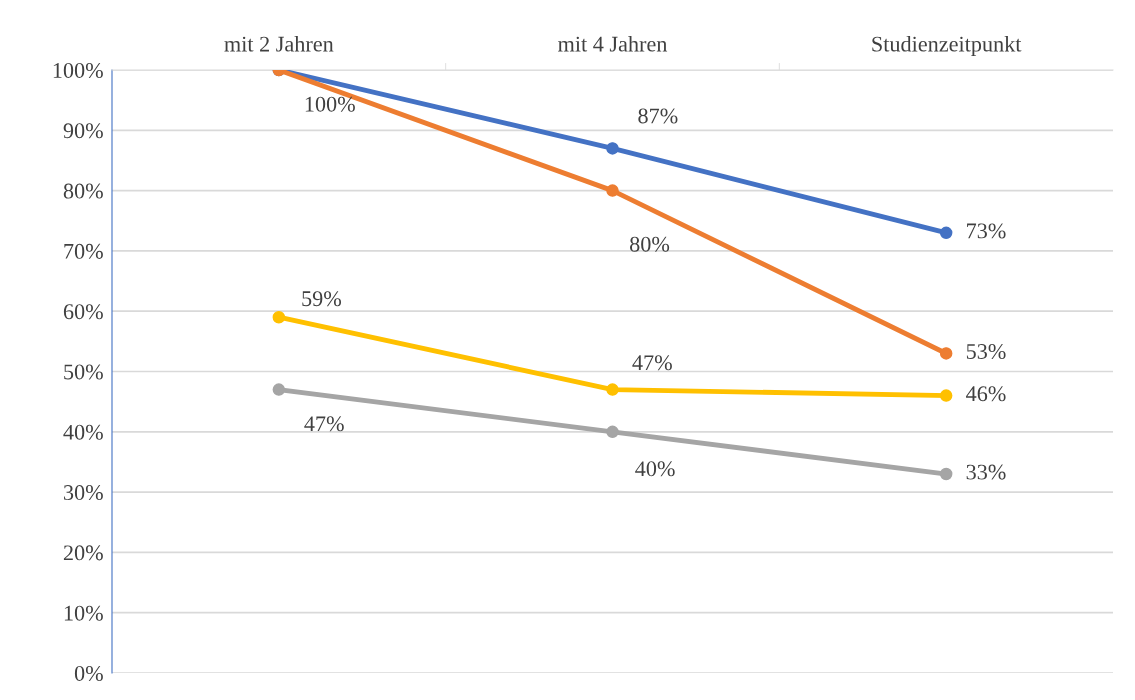 The width and height of the screenshot is (1135, 700). Describe the element at coordinates (986, 231) in the screenshot. I see `data-label: 73%` at that location.